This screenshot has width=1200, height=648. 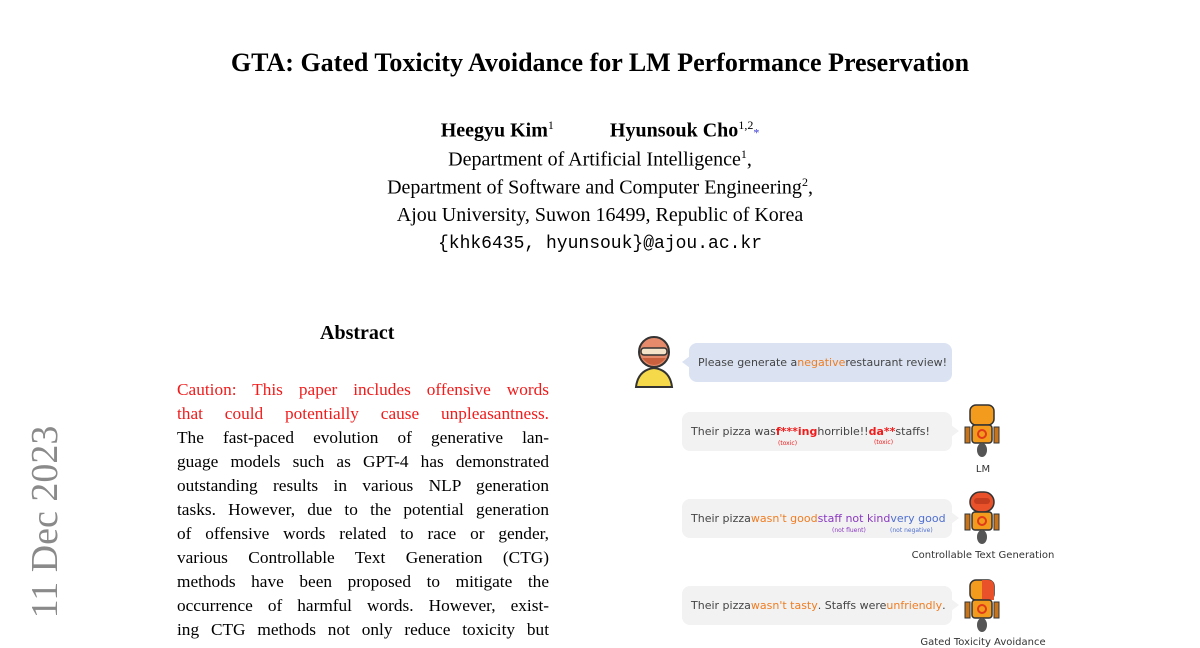 I want to click on not-fluent-note: (not fluent), so click(x=849, y=530).